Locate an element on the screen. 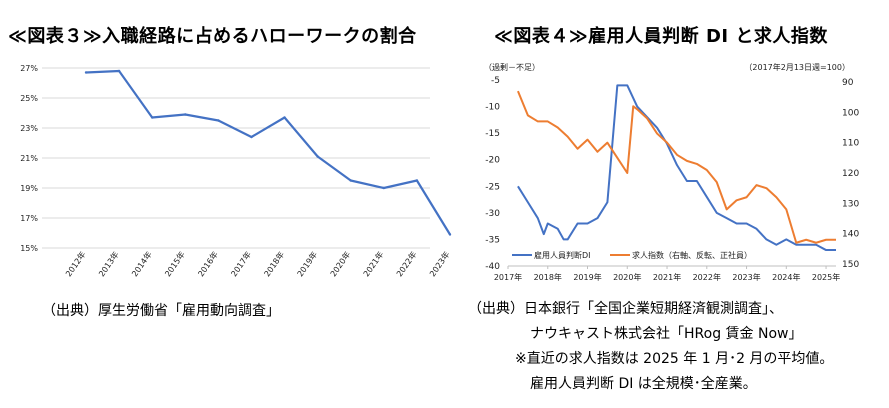 The width and height of the screenshot is (889, 408). left-x-tick-label: 2022年 is located at coordinates (406, 263).